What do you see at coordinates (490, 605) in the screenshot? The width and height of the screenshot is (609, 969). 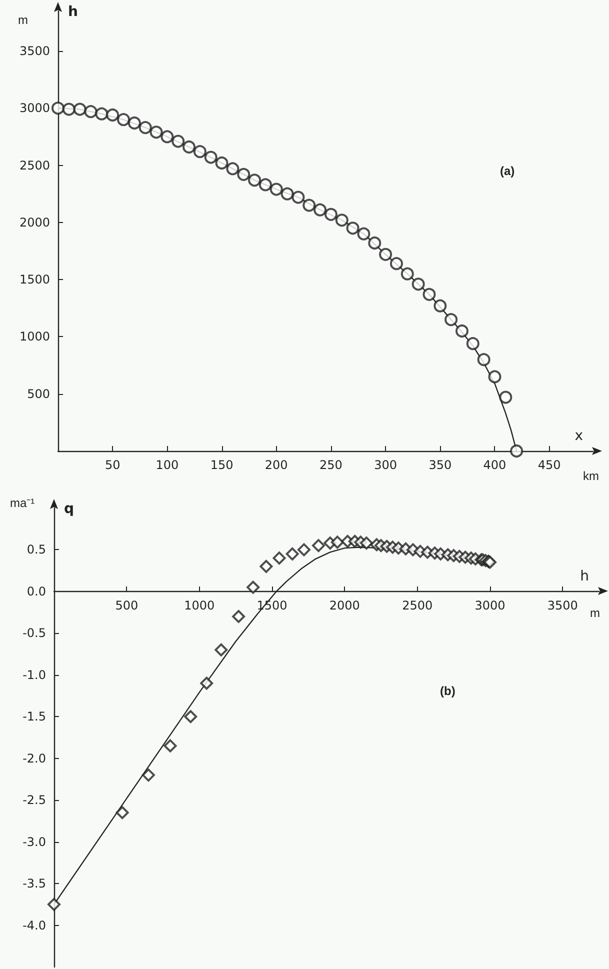 I see `x-tick-label: 3000` at bounding box center [490, 605].